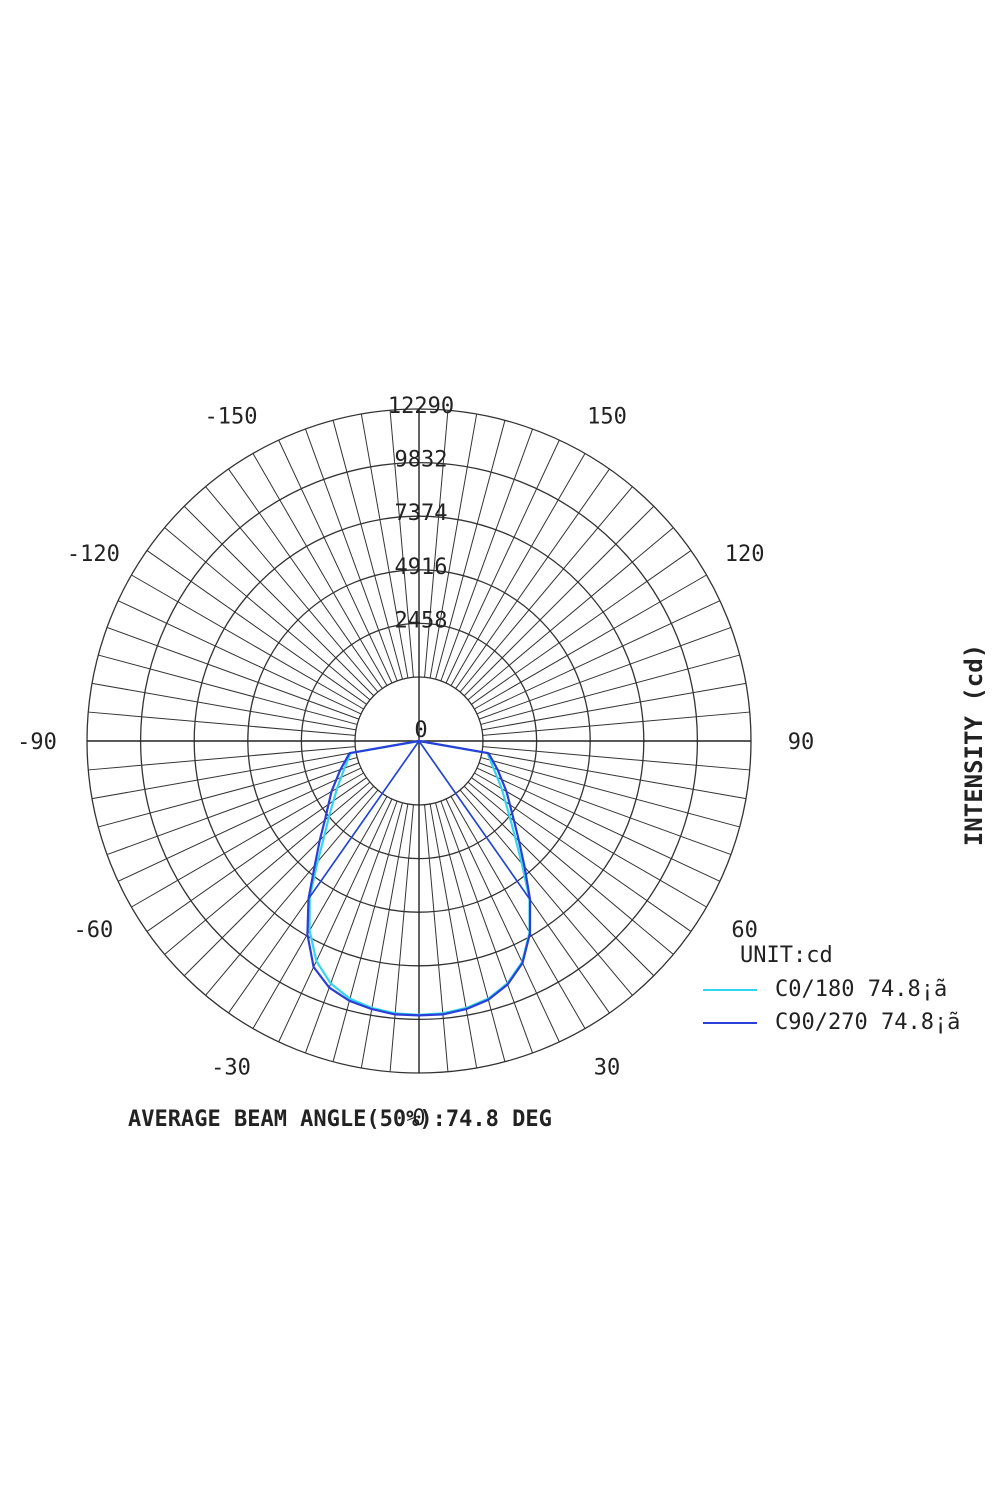 The width and height of the screenshot is (1000, 1500). I want to click on angle-label-0: 0, so click(418, 1118).